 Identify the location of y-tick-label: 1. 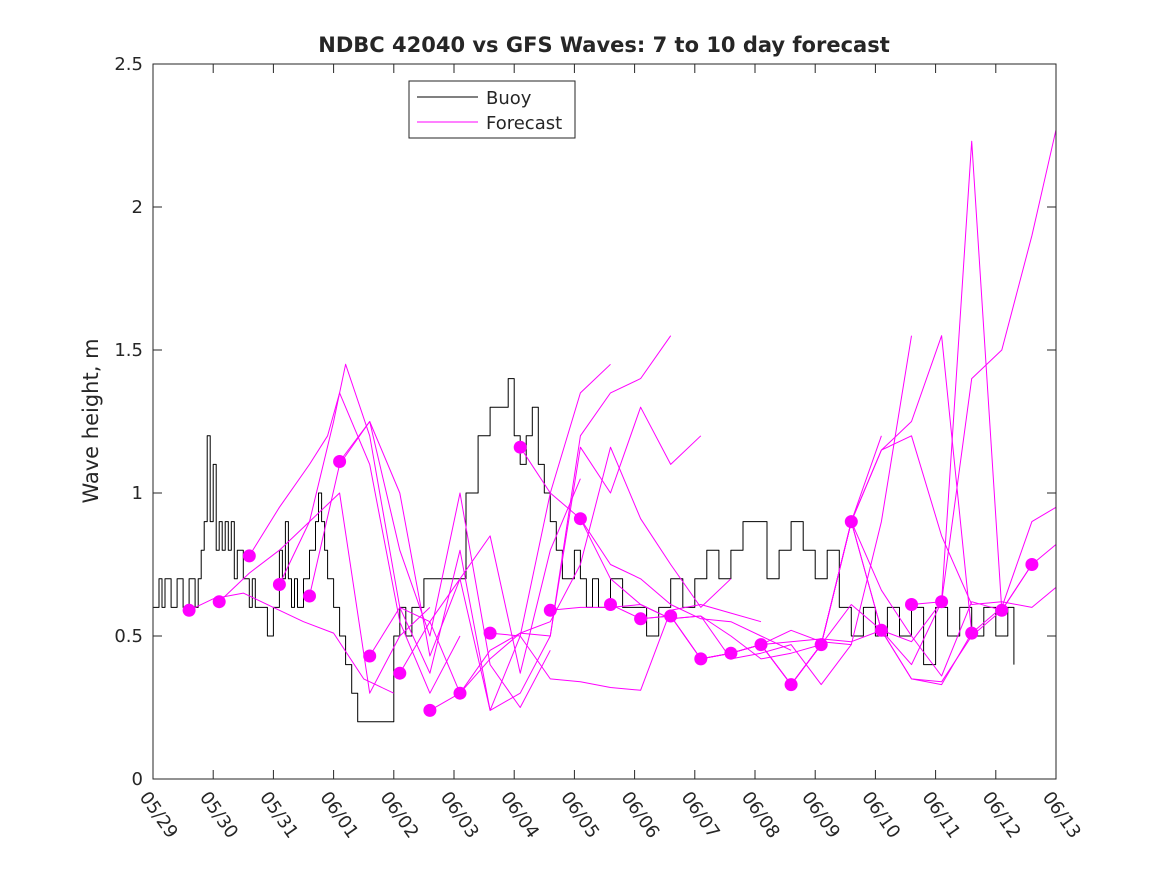
(137, 493).